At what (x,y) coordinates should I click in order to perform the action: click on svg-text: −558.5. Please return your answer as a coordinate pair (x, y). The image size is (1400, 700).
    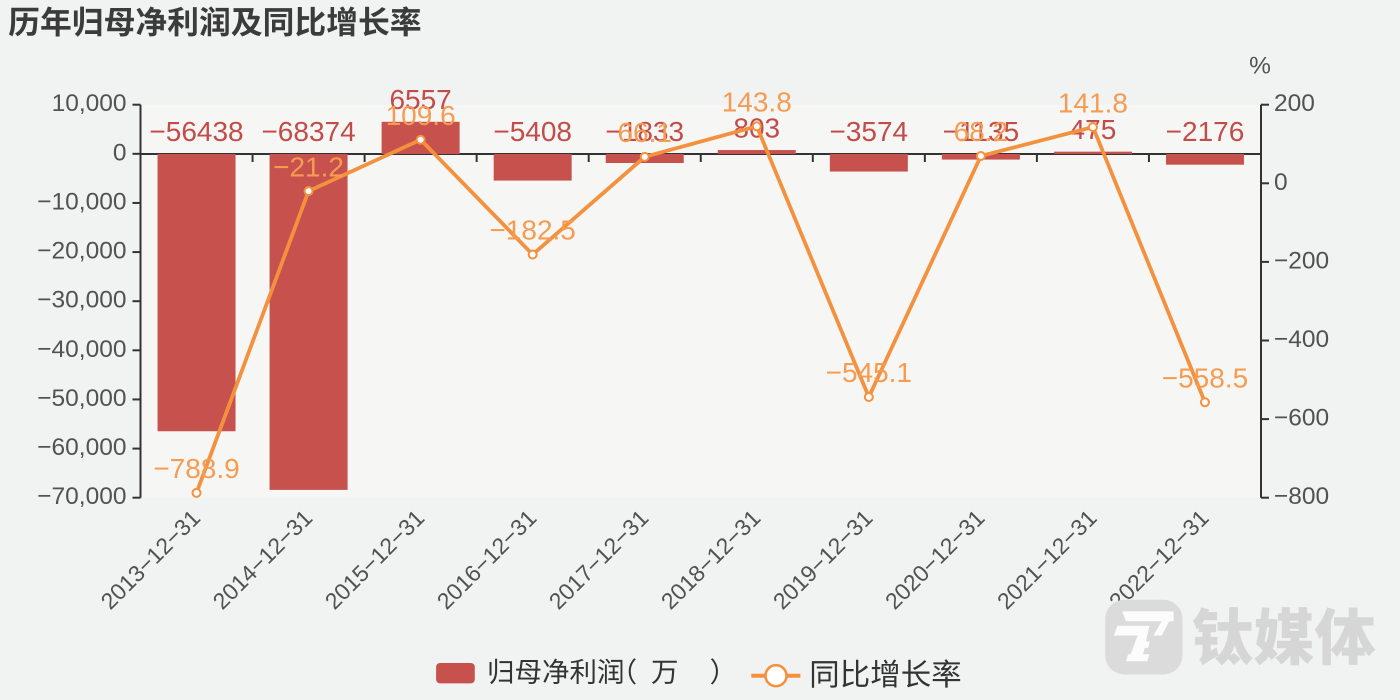
    Looking at the image, I should click on (1205, 377).